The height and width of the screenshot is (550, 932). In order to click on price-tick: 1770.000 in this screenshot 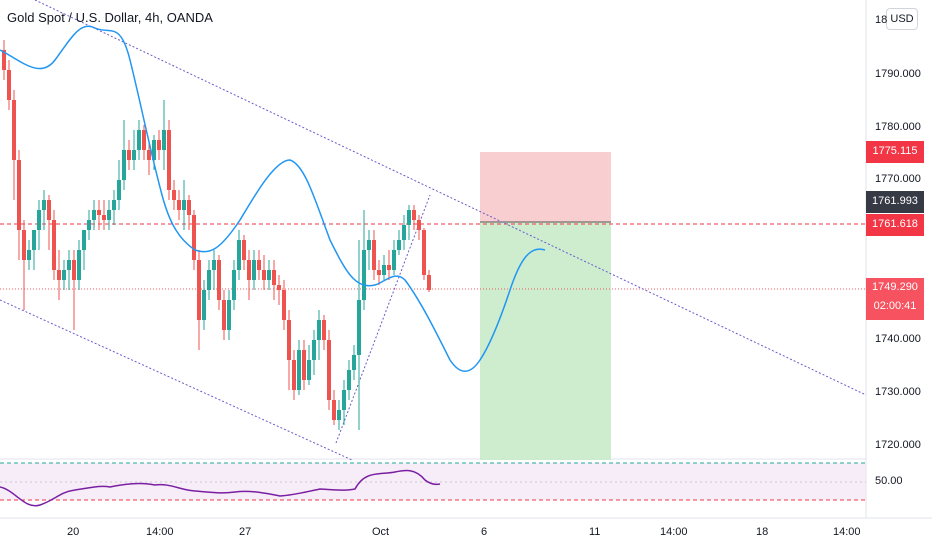, I will do `click(898, 179)`.